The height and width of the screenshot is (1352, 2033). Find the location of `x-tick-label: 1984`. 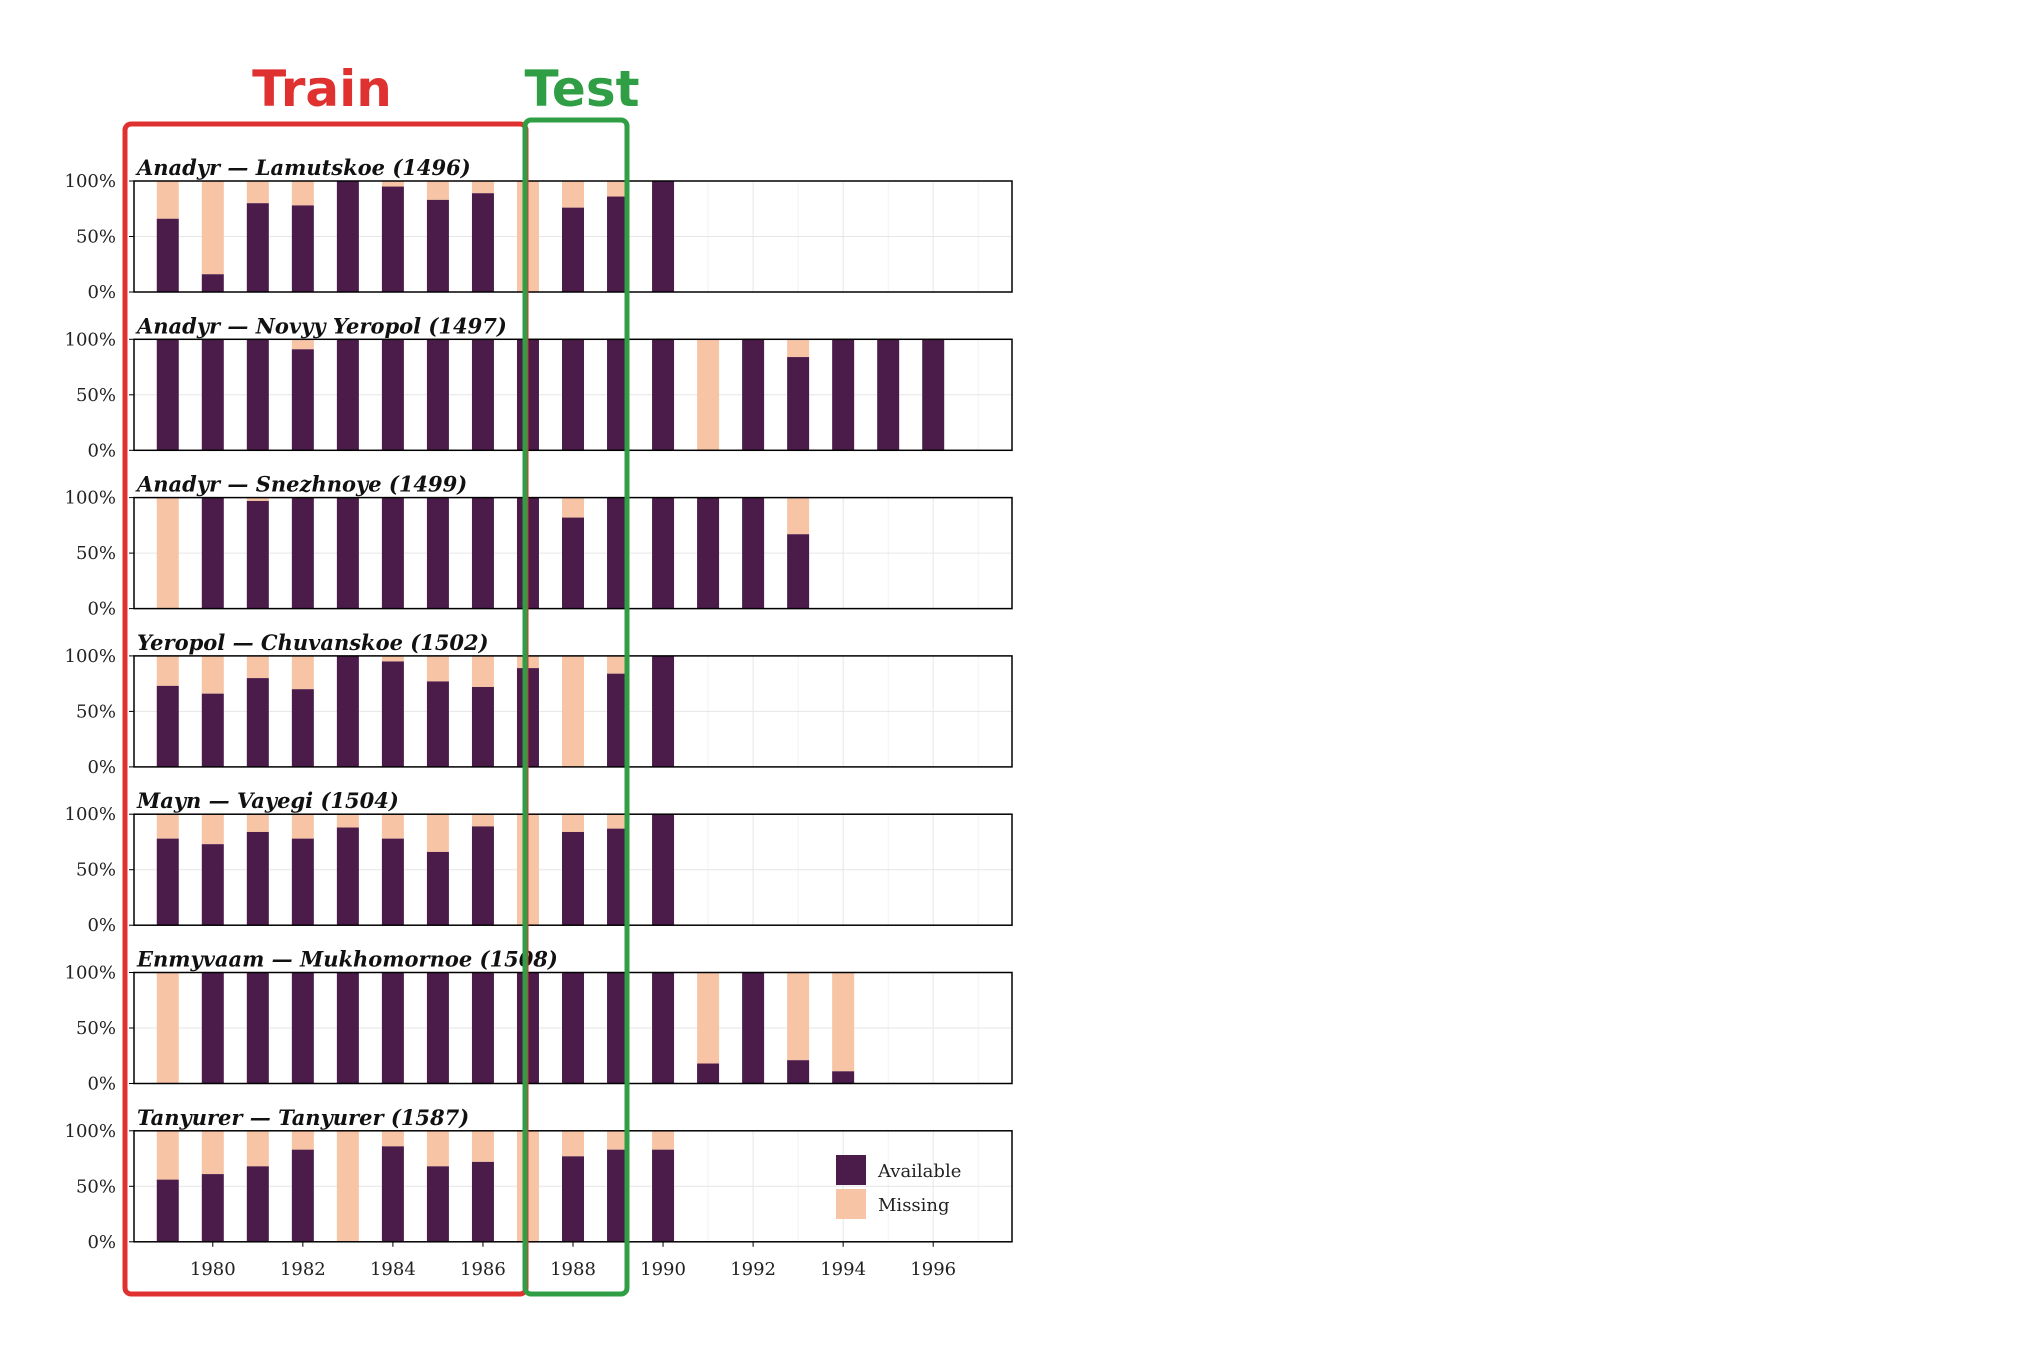

x-tick-label: 1984 is located at coordinates (393, 1269).